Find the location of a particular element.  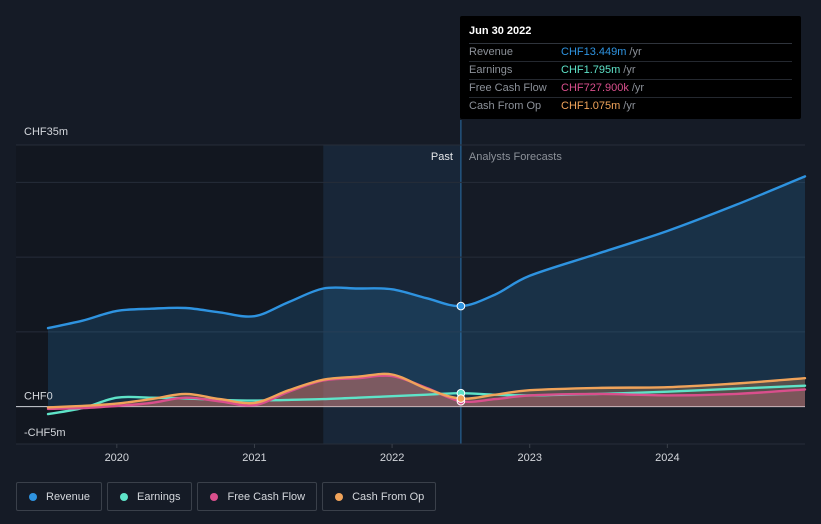

legend-label: Free Cash Flow is located at coordinates (266, 496).